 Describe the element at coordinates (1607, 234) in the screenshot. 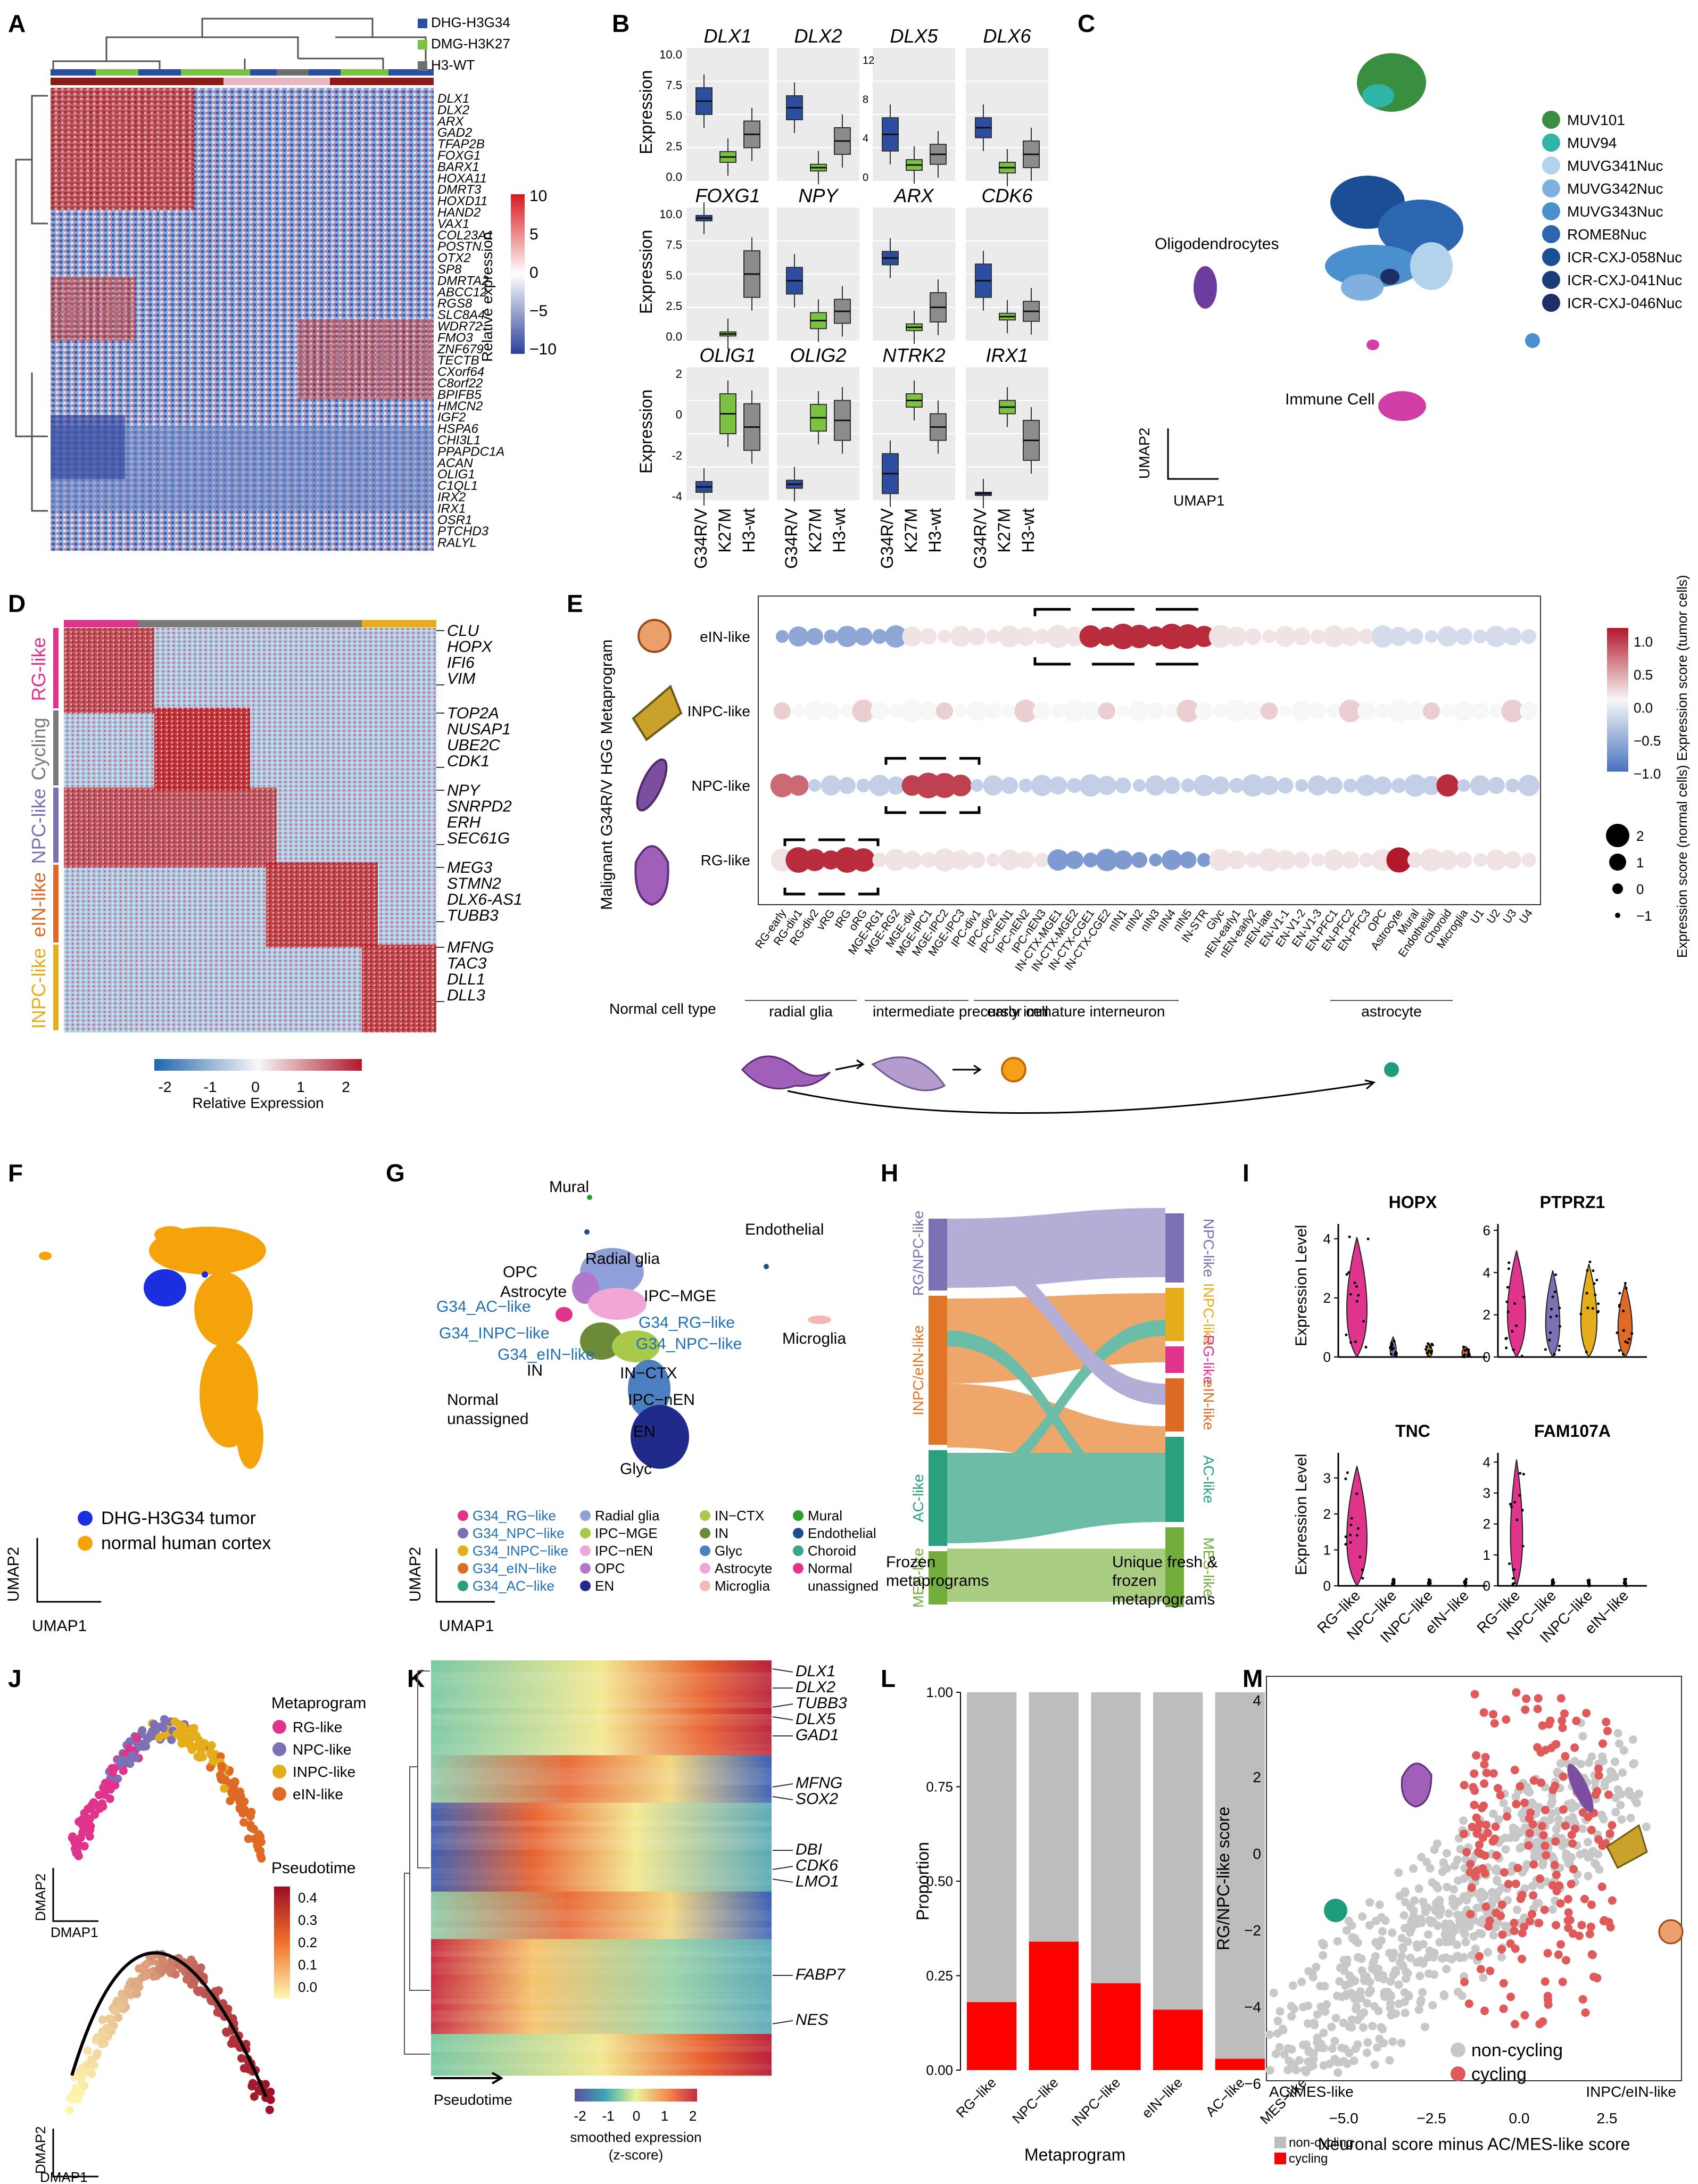

I see `legend-sample: ROME8Nuc` at that location.